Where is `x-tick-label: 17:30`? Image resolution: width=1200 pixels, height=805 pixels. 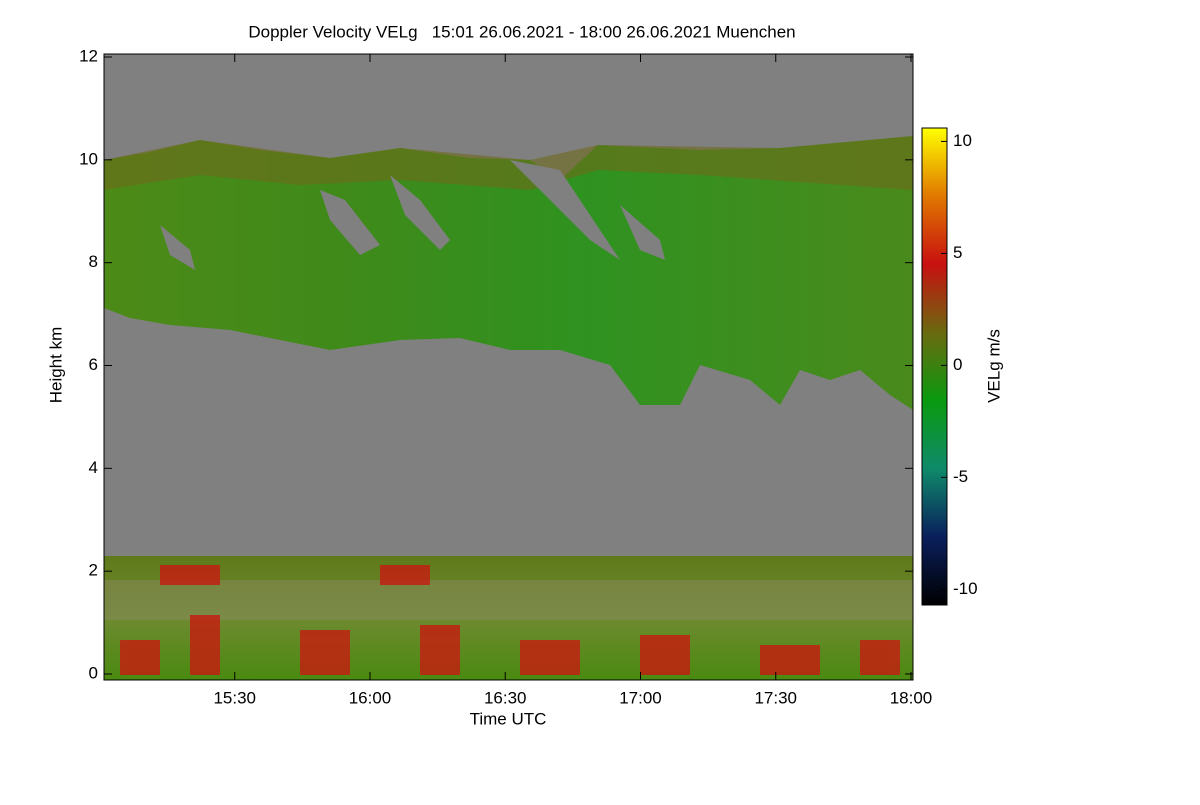 x-tick-label: 17:30 is located at coordinates (775, 697).